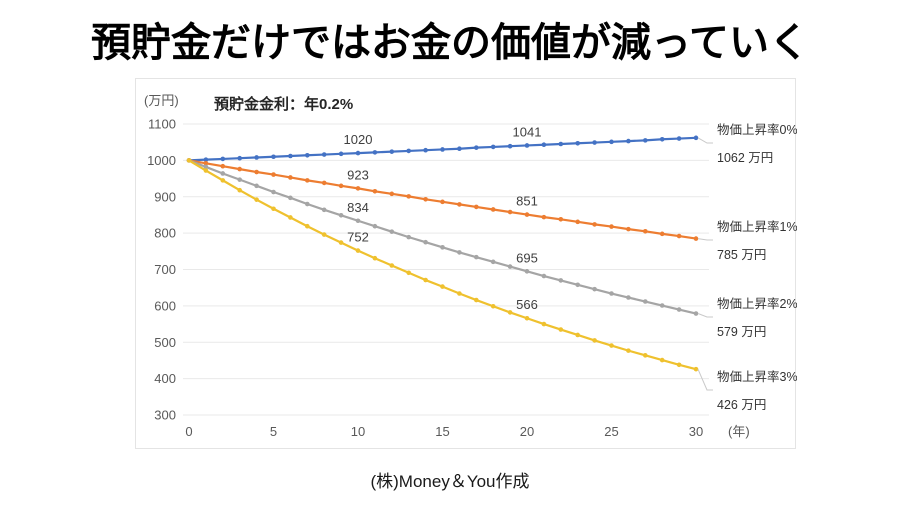  I want to click on svg-text: 15, so click(442, 431).